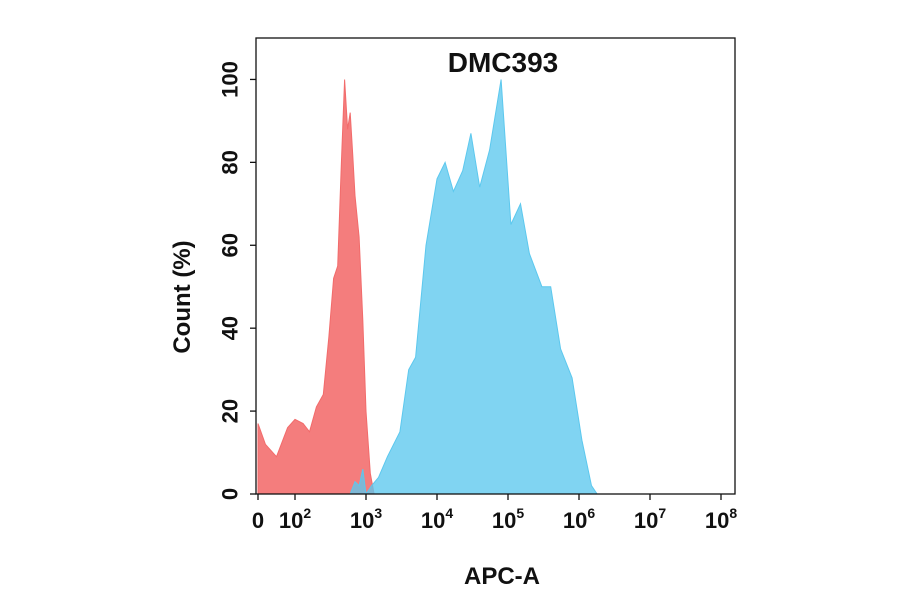  What do you see at coordinates (230, 411) in the screenshot?
I see `y-tick-label: 20` at bounding box center [230, 411].